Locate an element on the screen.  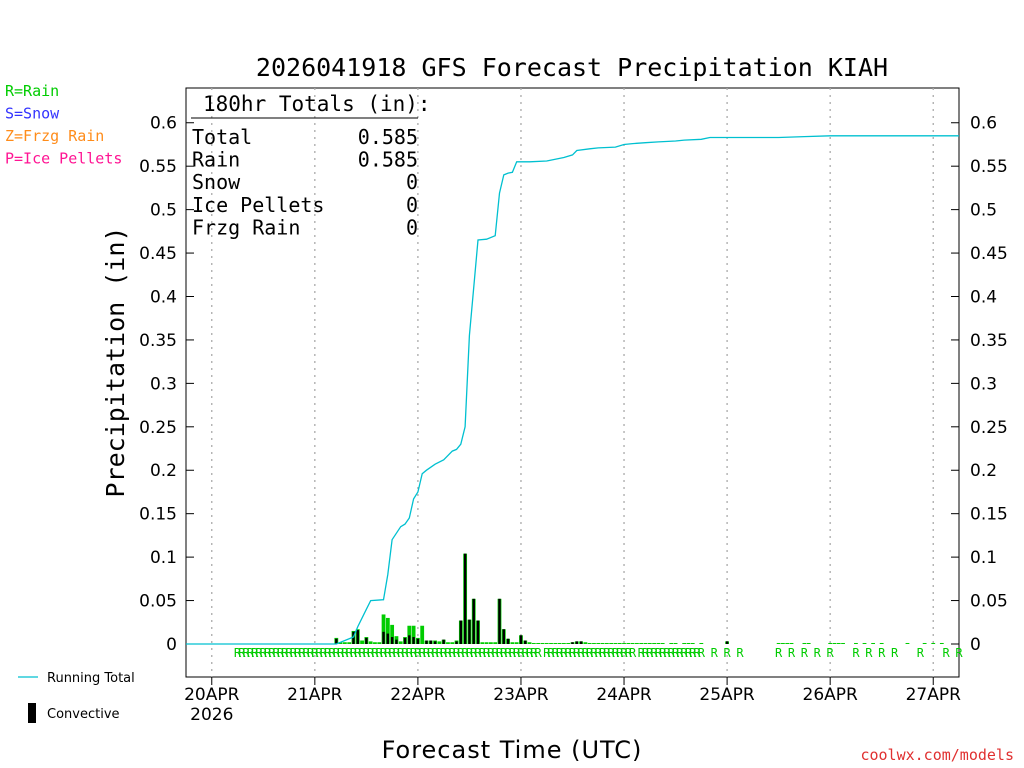
x-tick-label-7: 27APR is located at coordinates (934, 695).